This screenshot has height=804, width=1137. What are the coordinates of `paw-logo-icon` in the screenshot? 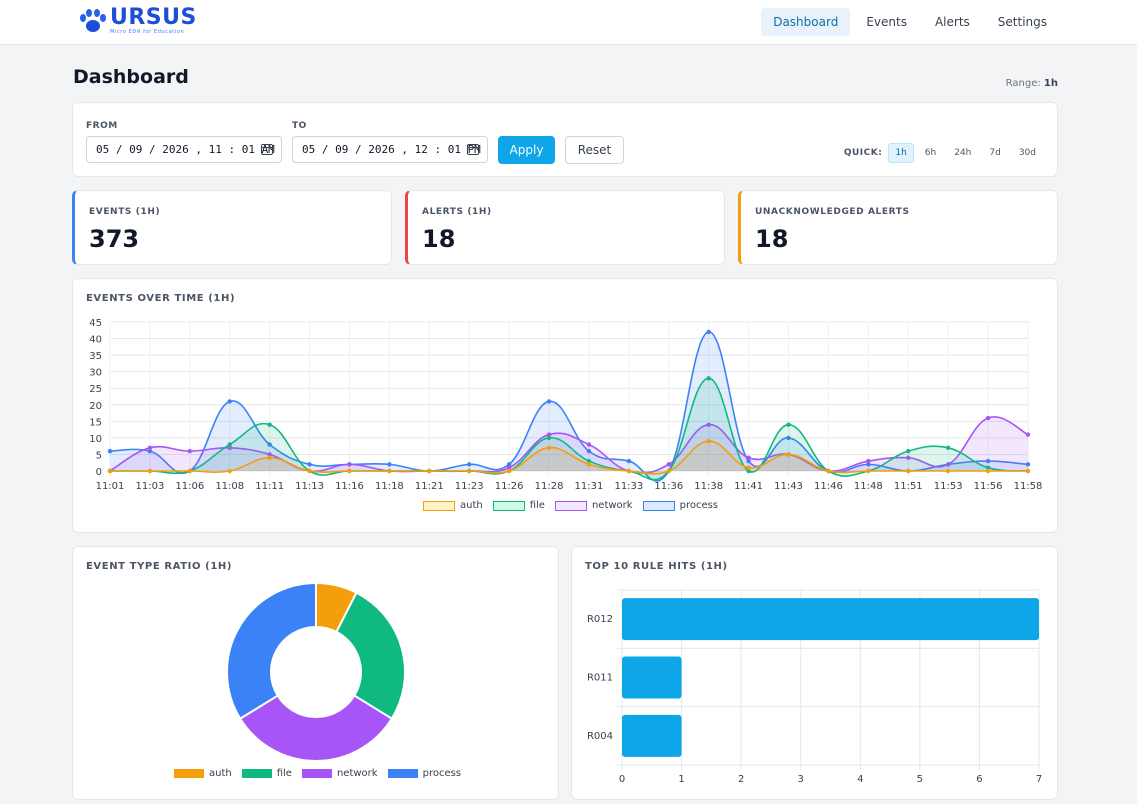 It's located at (93, 20).